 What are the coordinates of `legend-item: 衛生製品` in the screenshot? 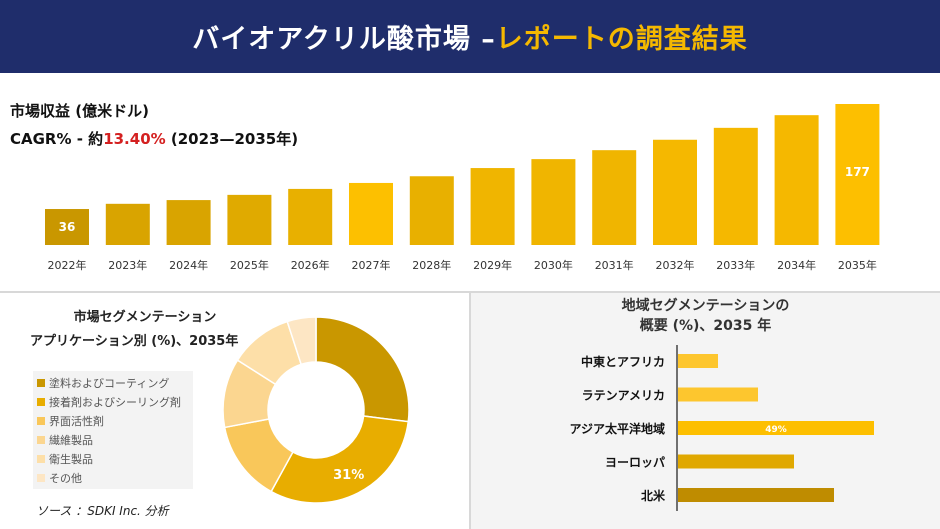 It's located at (113, 458).